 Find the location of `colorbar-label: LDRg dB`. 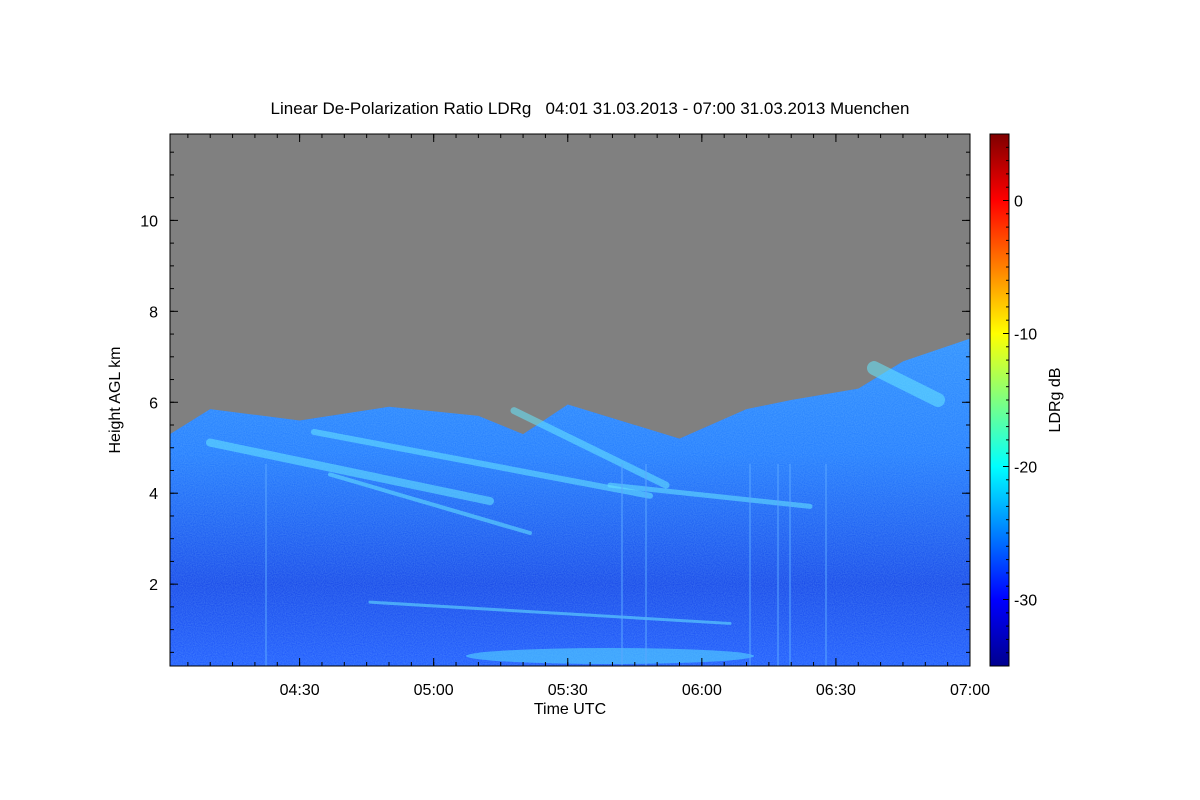

colorbar-label: LDRg dB is located at coordinates (1055, 400).